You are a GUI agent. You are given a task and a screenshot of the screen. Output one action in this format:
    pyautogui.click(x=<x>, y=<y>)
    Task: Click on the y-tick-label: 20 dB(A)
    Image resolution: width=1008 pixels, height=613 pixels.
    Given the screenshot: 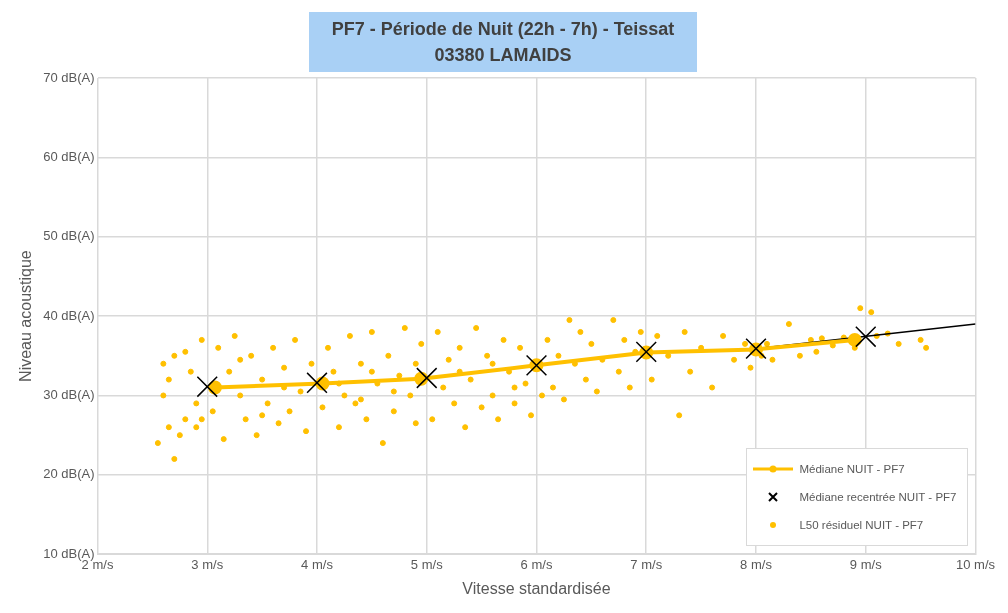 What is the action you would take?
    pyautogui.click(x=69, y=474)
    